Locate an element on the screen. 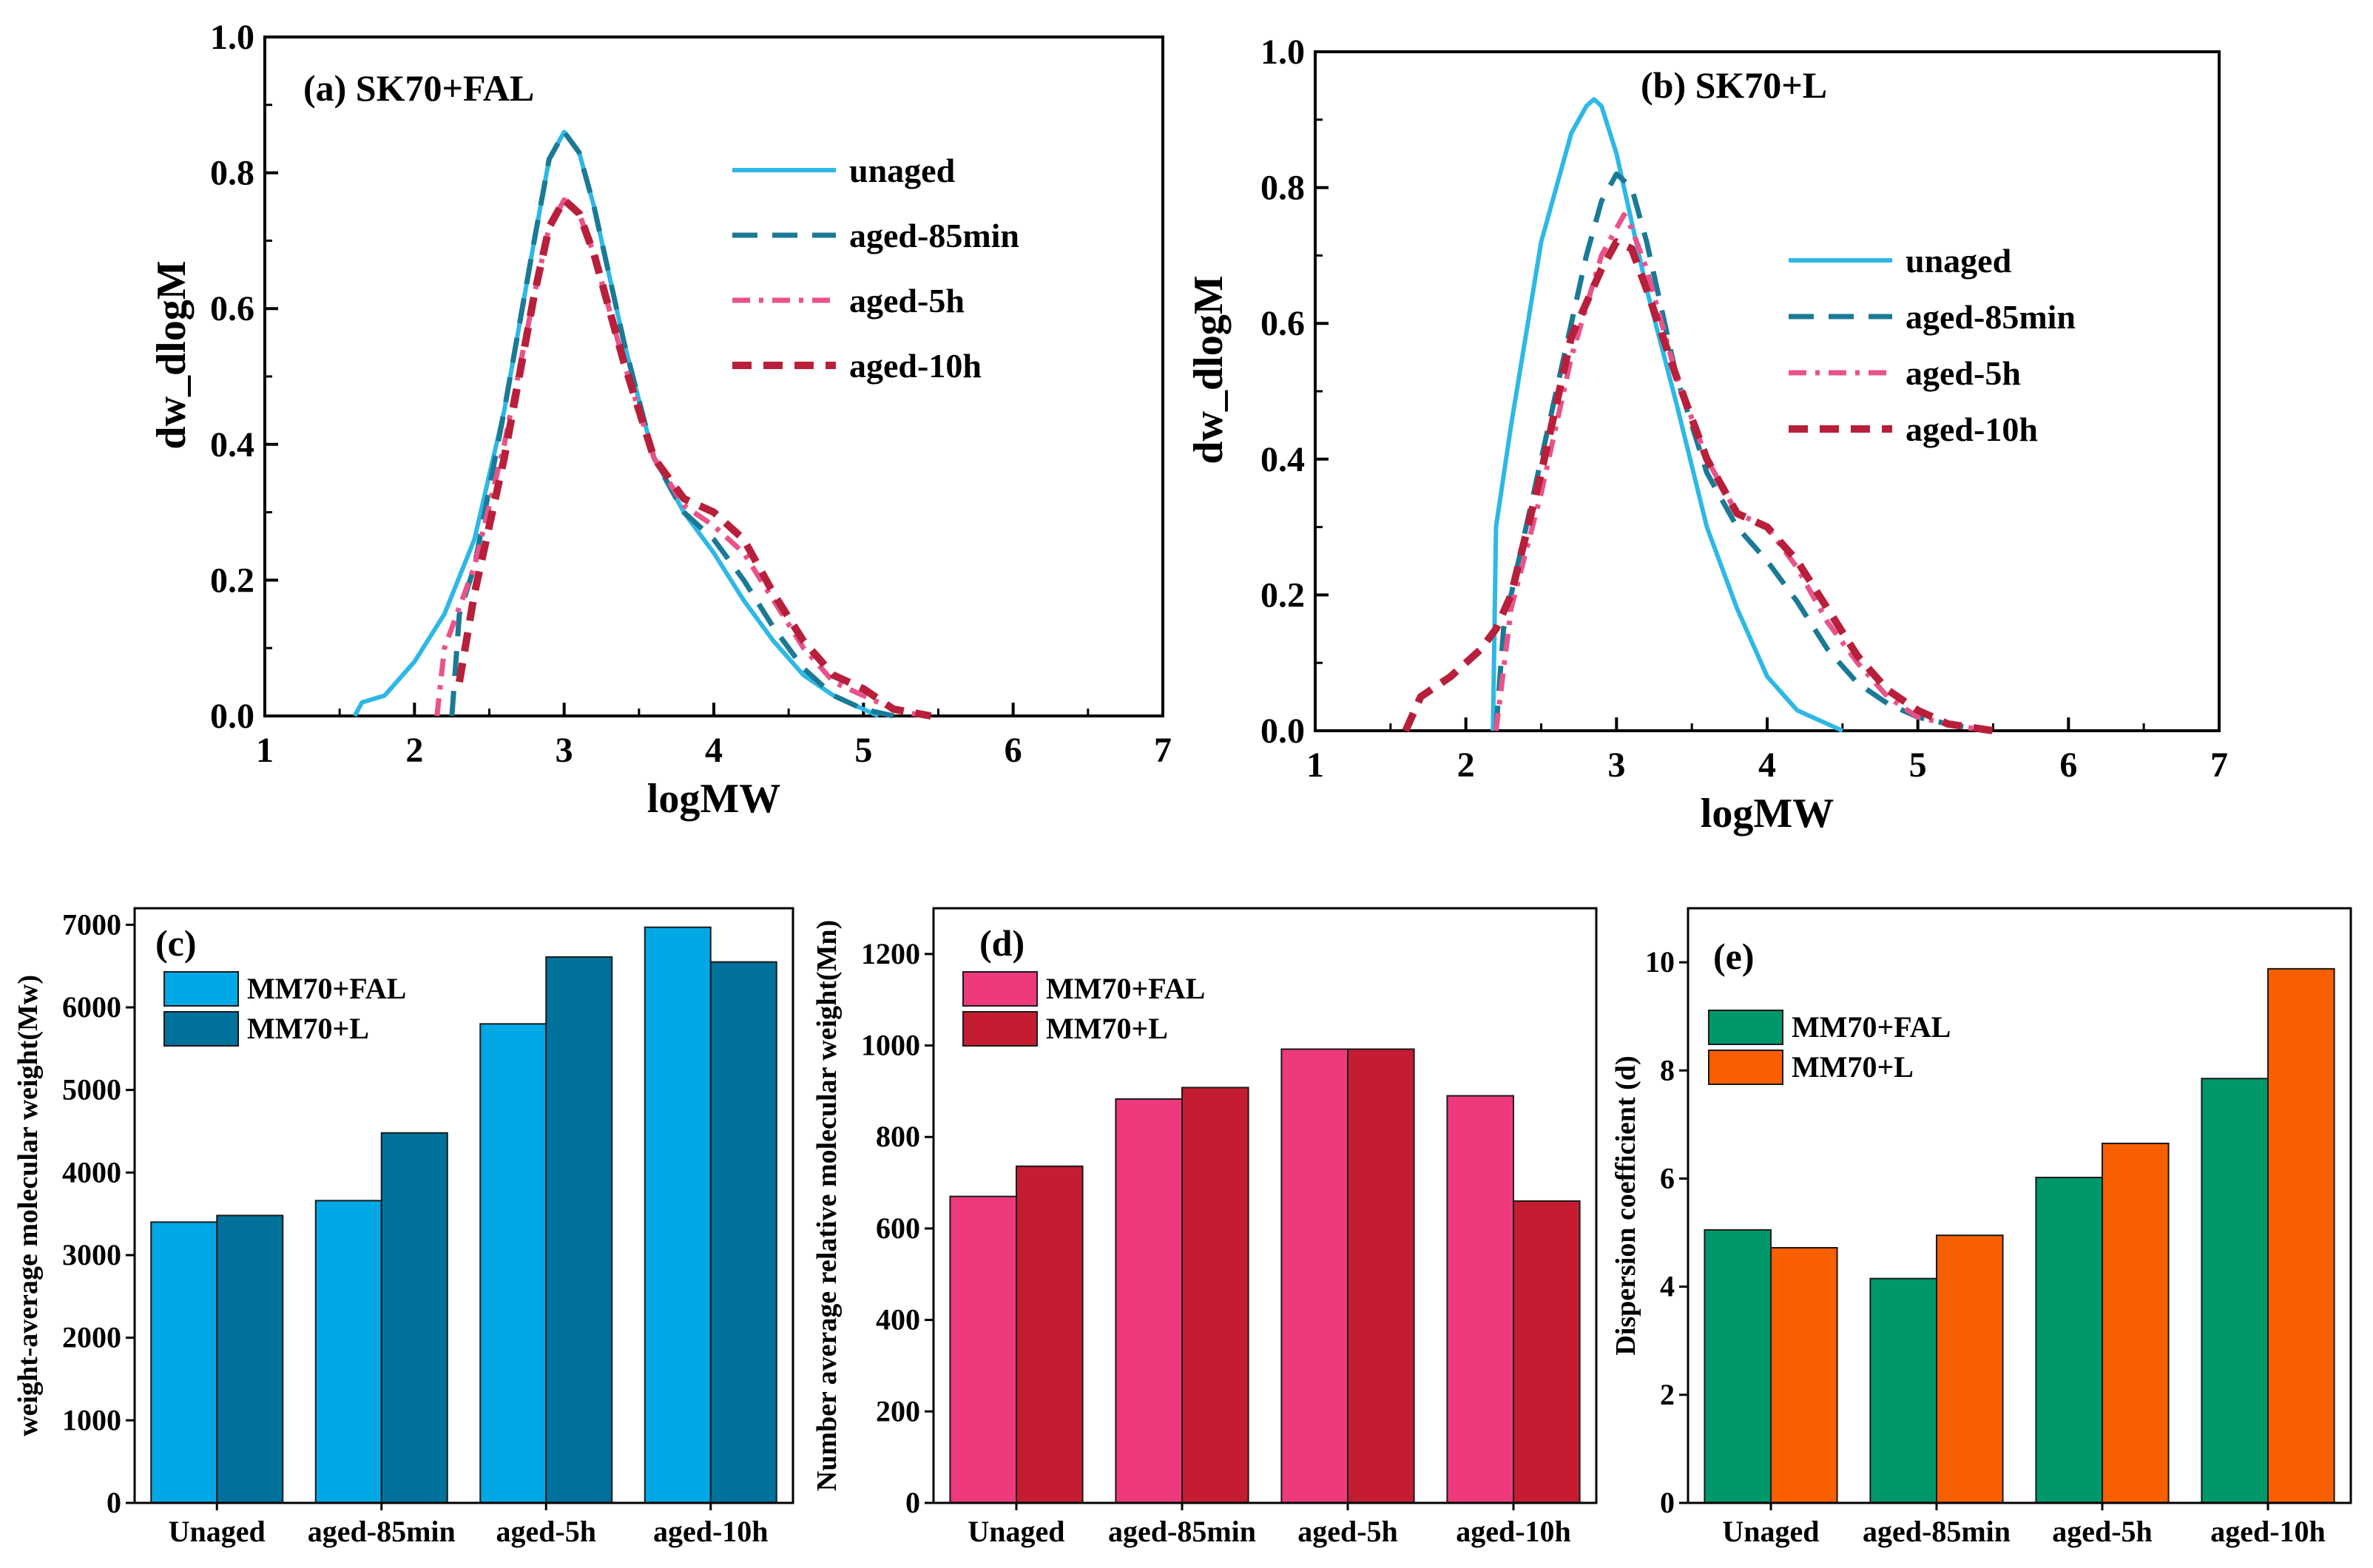  y-tick-label: 0.4 is located at coordinates (1282, 459).